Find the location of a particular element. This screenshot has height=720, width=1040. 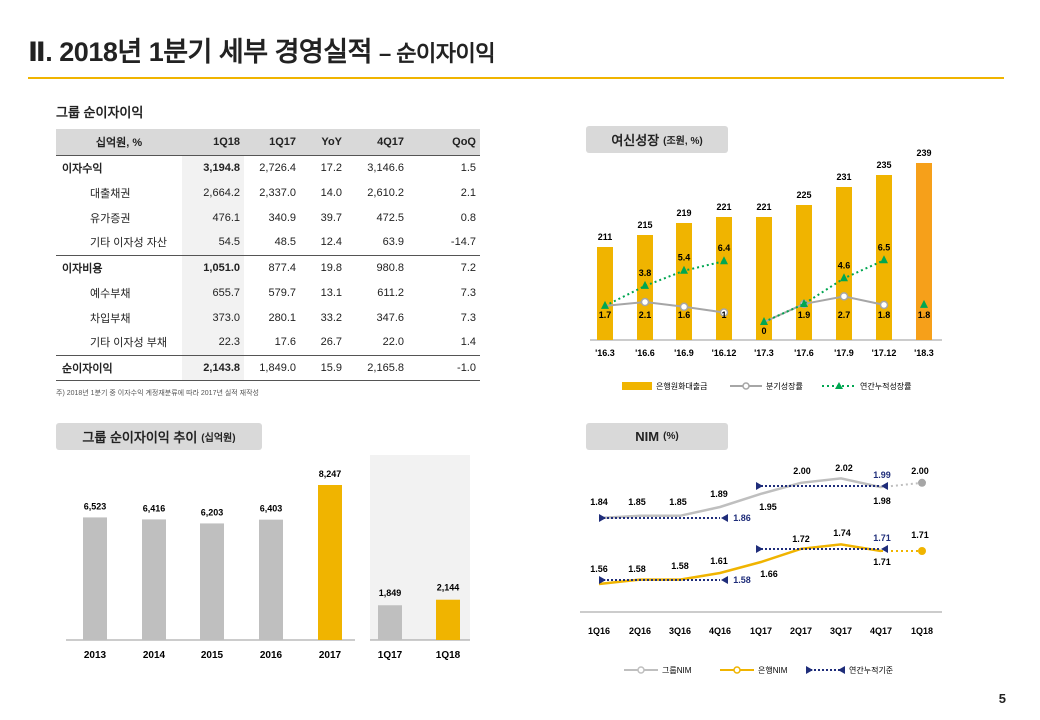

group-cum-2017-arrow-right is located at coordinates (884, 486).